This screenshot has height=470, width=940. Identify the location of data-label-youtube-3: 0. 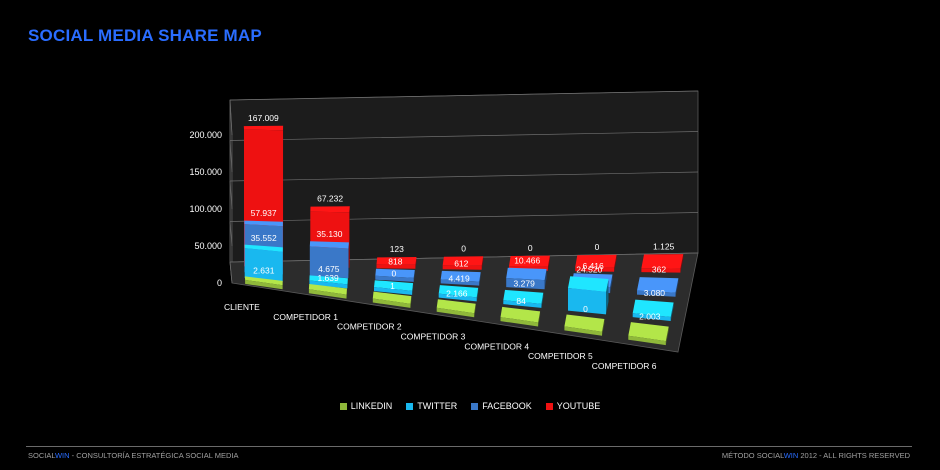
(463, 249).